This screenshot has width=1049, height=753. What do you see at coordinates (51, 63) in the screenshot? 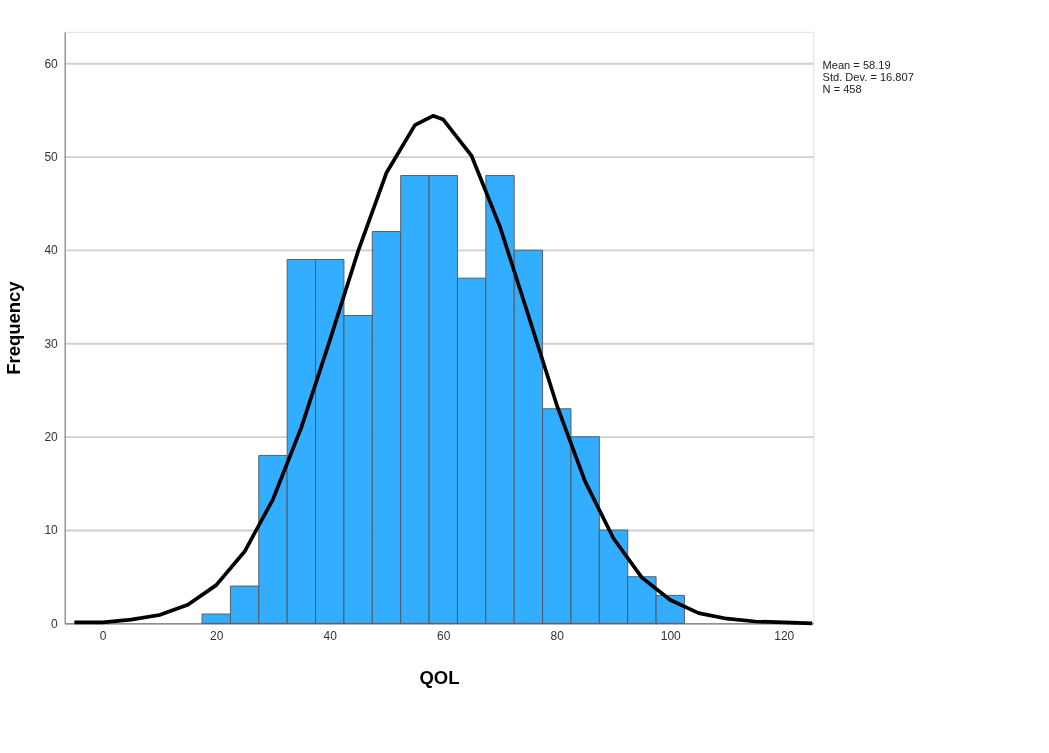
I see `y-tick-label: 60` at bounding box center [51, 63].